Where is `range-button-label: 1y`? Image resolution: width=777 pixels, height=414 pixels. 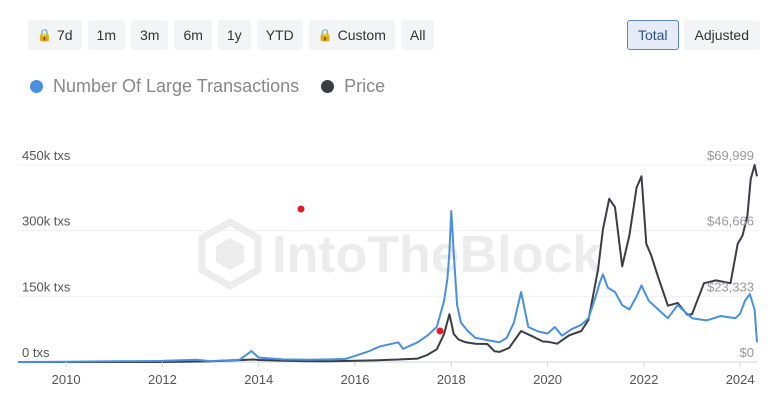 range-button-label: 1y is located at coordinates (234, 35).